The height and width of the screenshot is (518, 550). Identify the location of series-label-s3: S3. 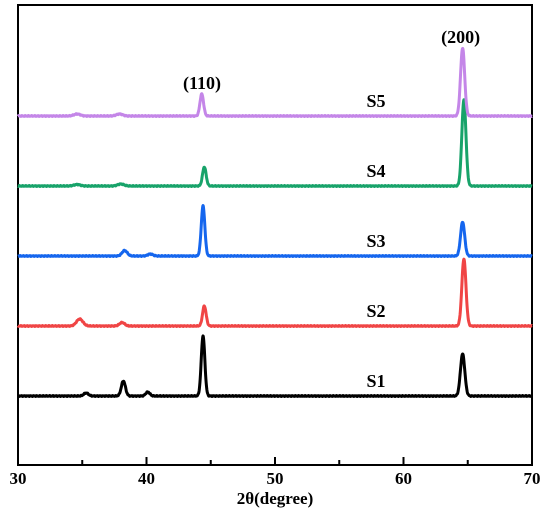
(375, 241).